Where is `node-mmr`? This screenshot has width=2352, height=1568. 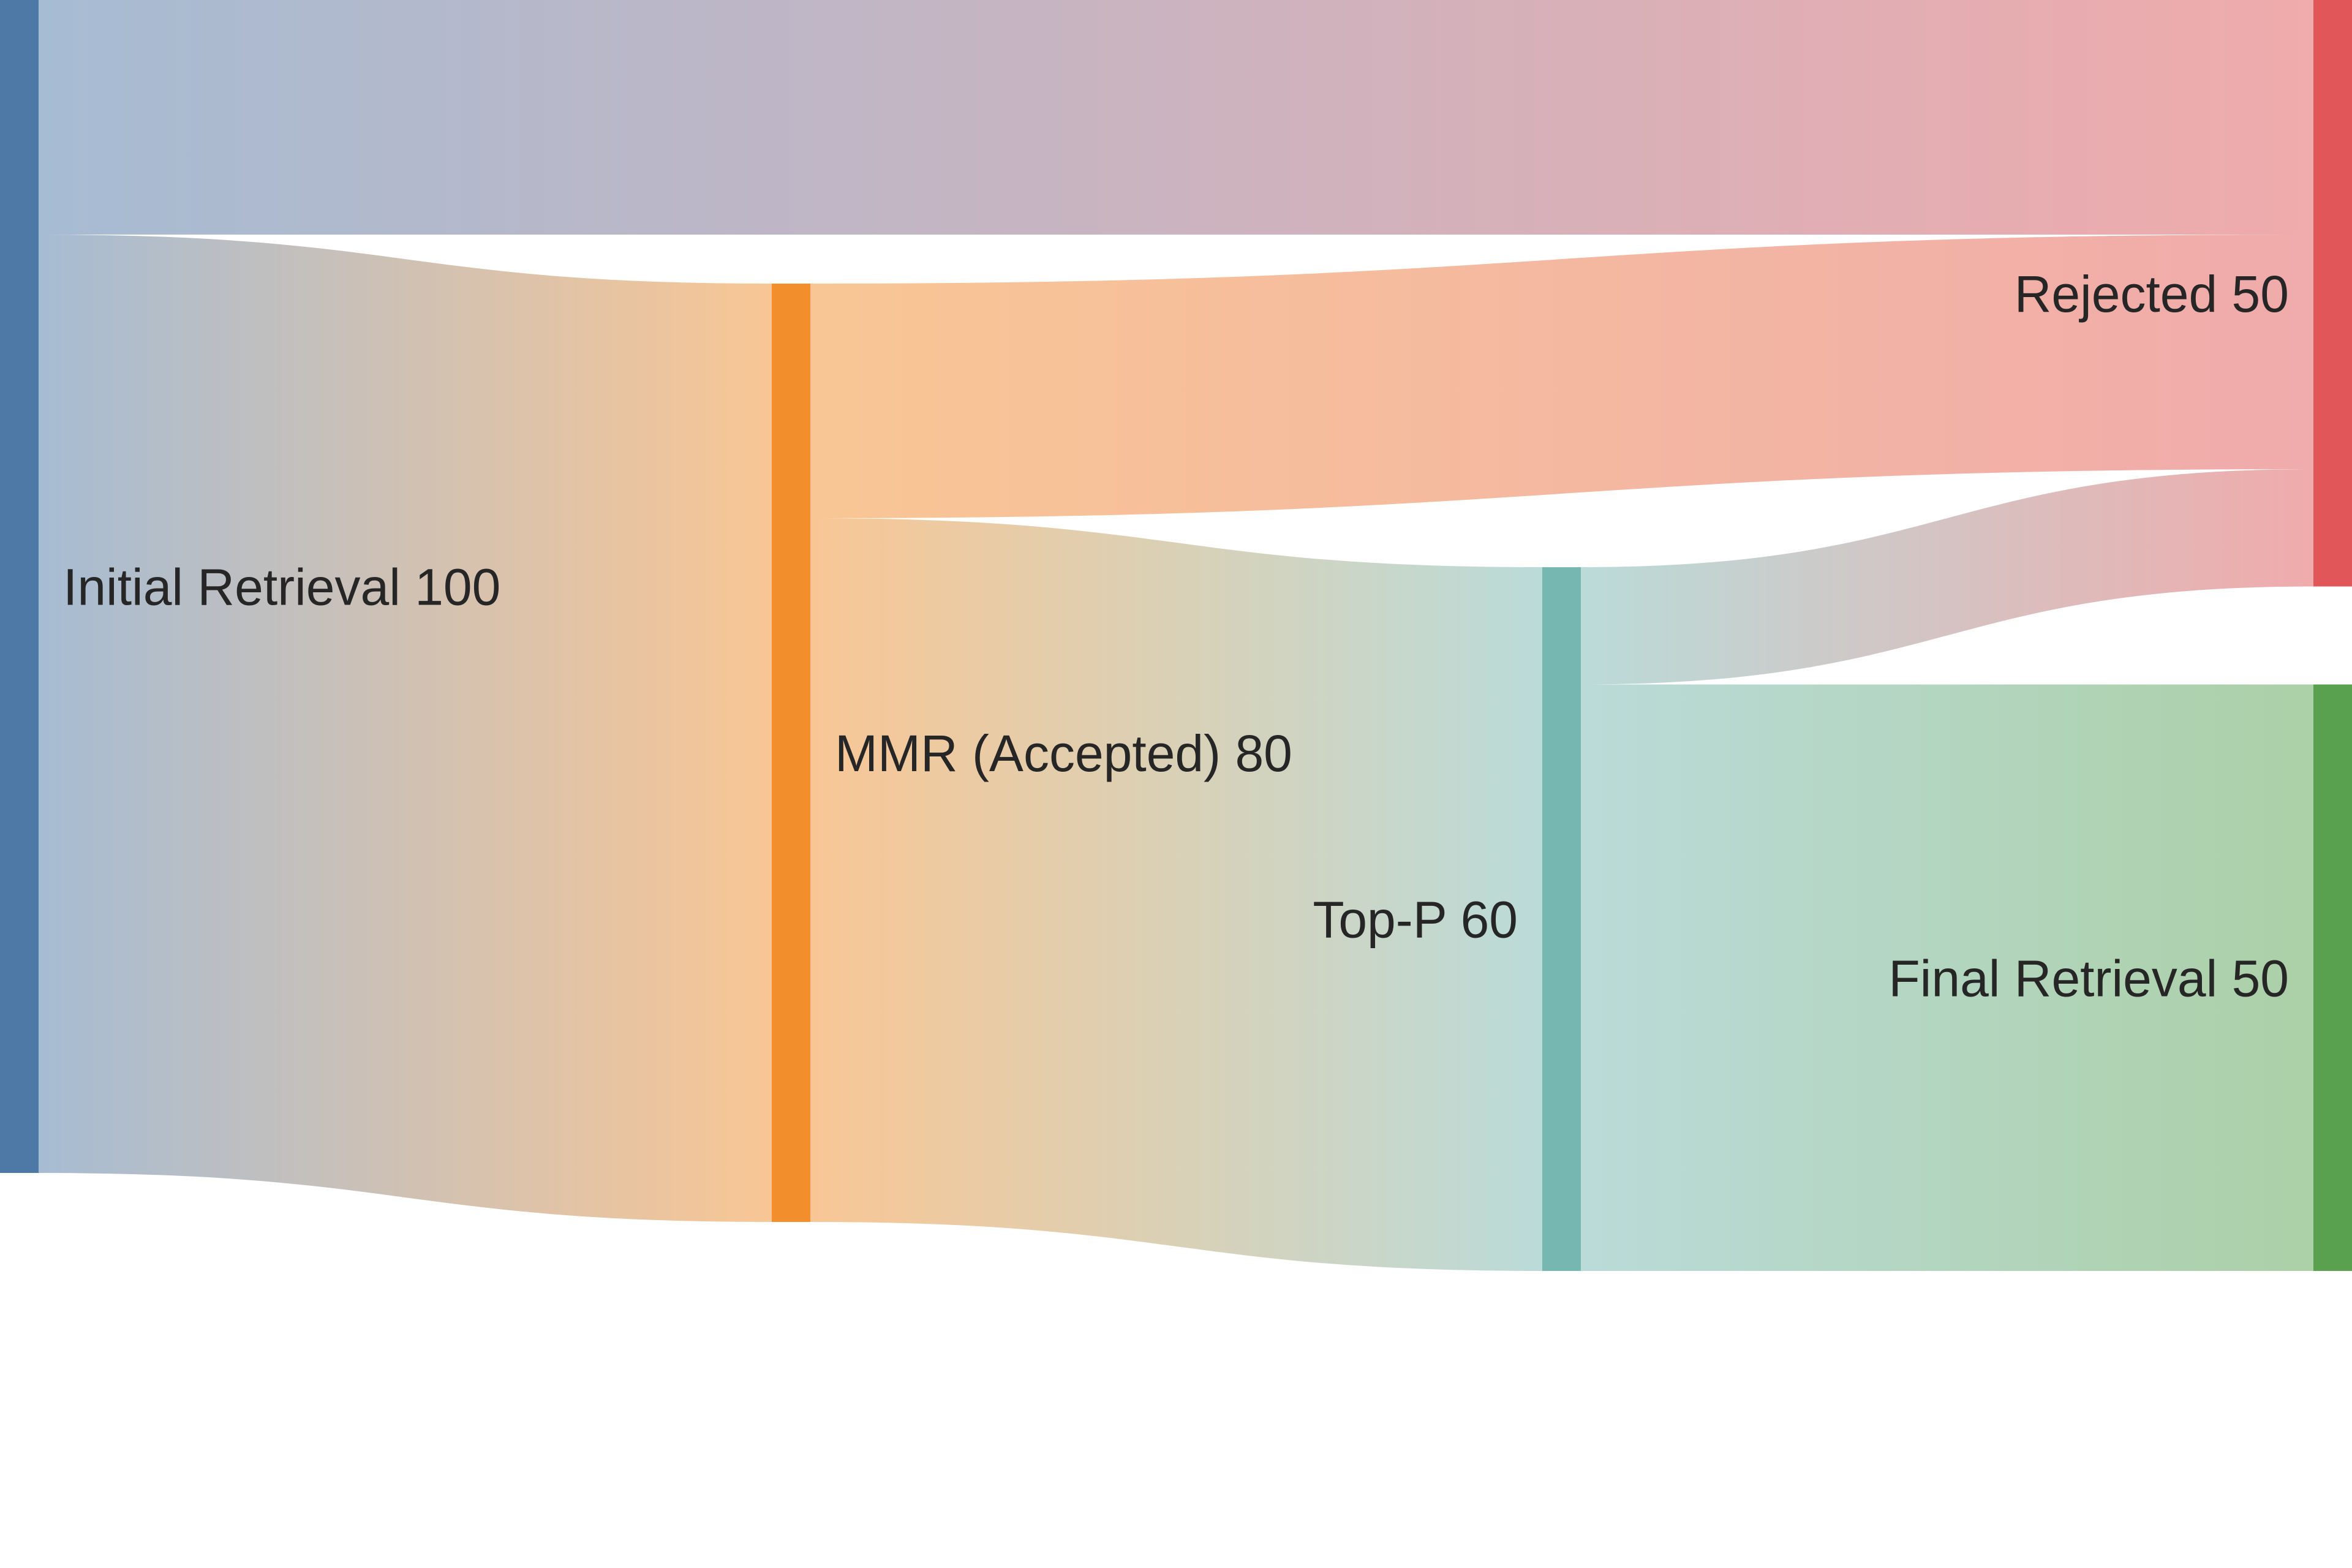
node-mmr is located at coordinates (791, 753).